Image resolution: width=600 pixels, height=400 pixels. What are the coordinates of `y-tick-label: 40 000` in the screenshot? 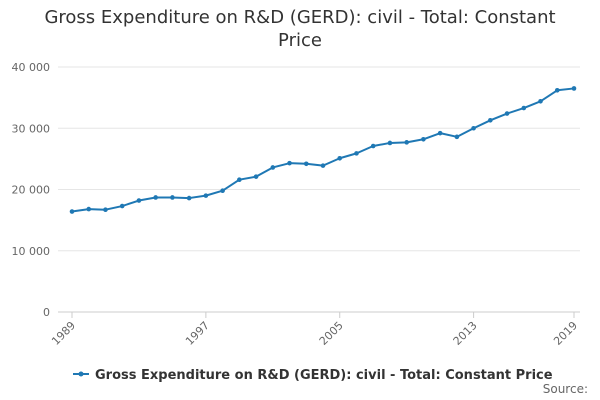 It's located at (31, 67).